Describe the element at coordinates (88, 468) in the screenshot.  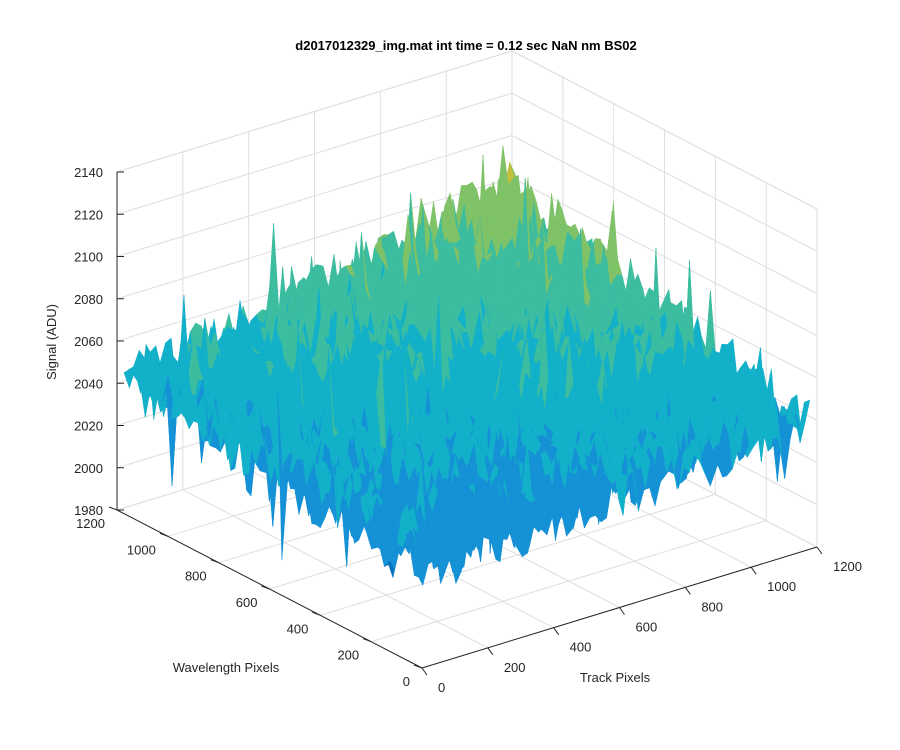
I see `z-tick-label: 2000` at that location.